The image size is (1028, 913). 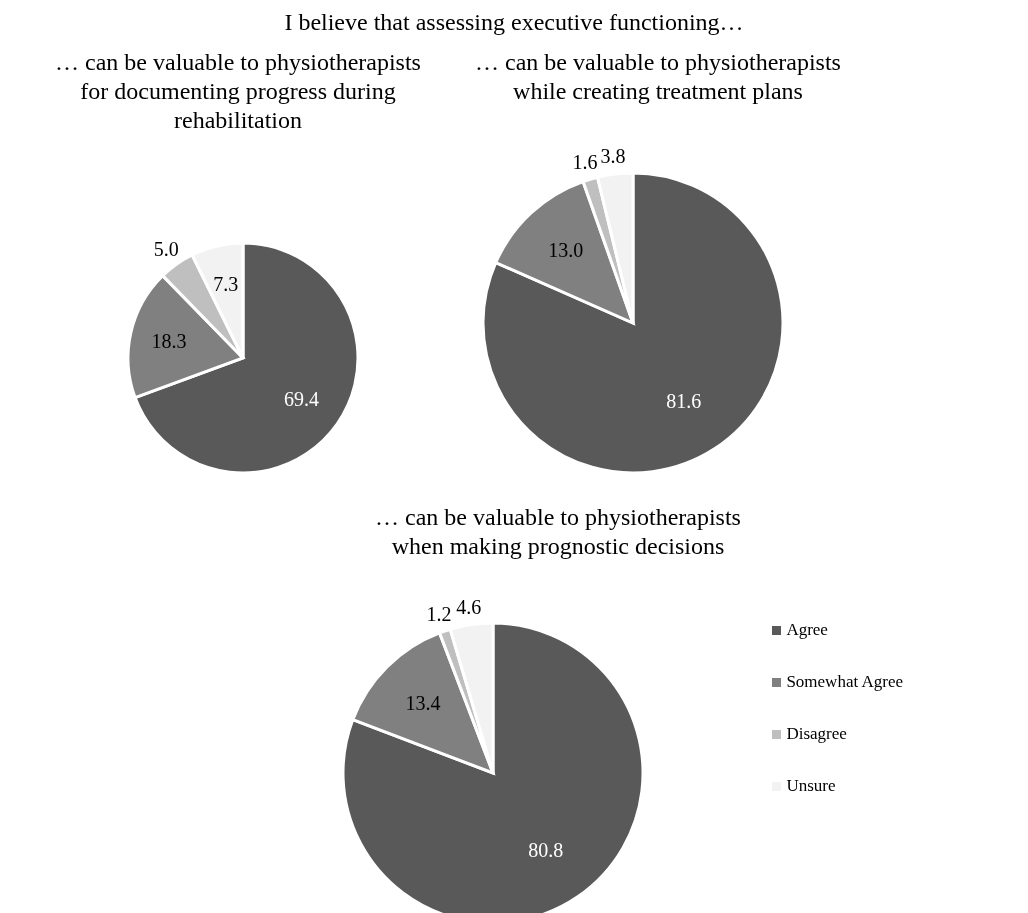 I want to click on data-label: 1.2, so click(x=439, y=613).